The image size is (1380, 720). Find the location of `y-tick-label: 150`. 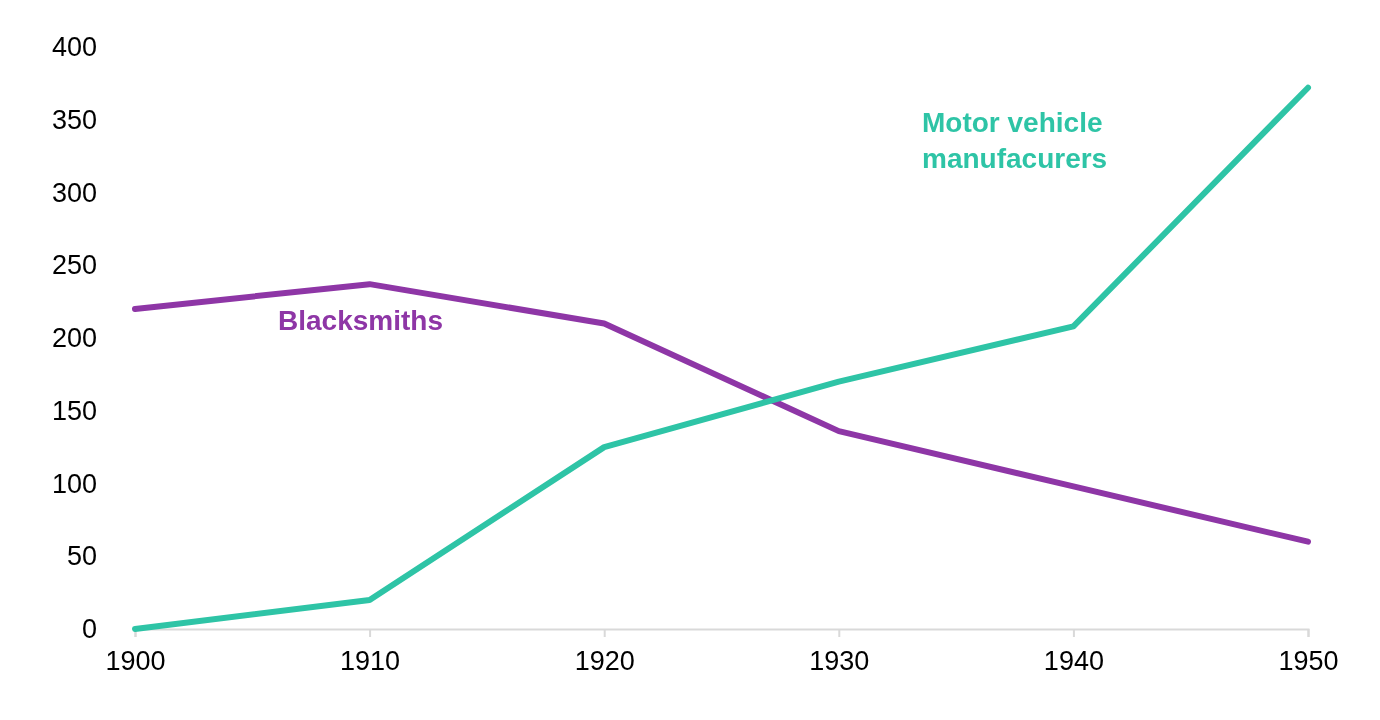

y-tick-label: 150 is located at coordinates (74, 410).